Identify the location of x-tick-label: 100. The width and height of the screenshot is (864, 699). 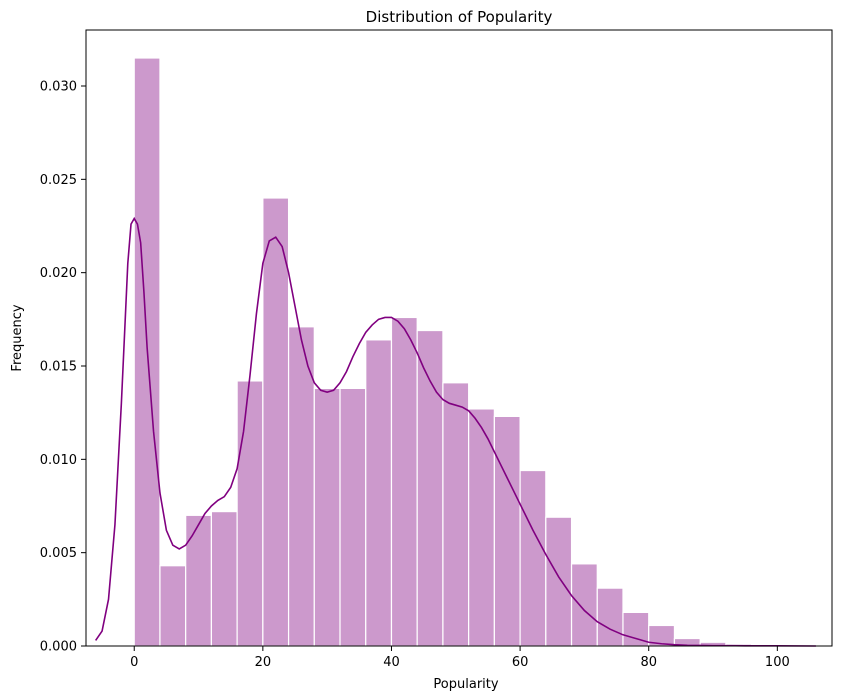
(777, 662).